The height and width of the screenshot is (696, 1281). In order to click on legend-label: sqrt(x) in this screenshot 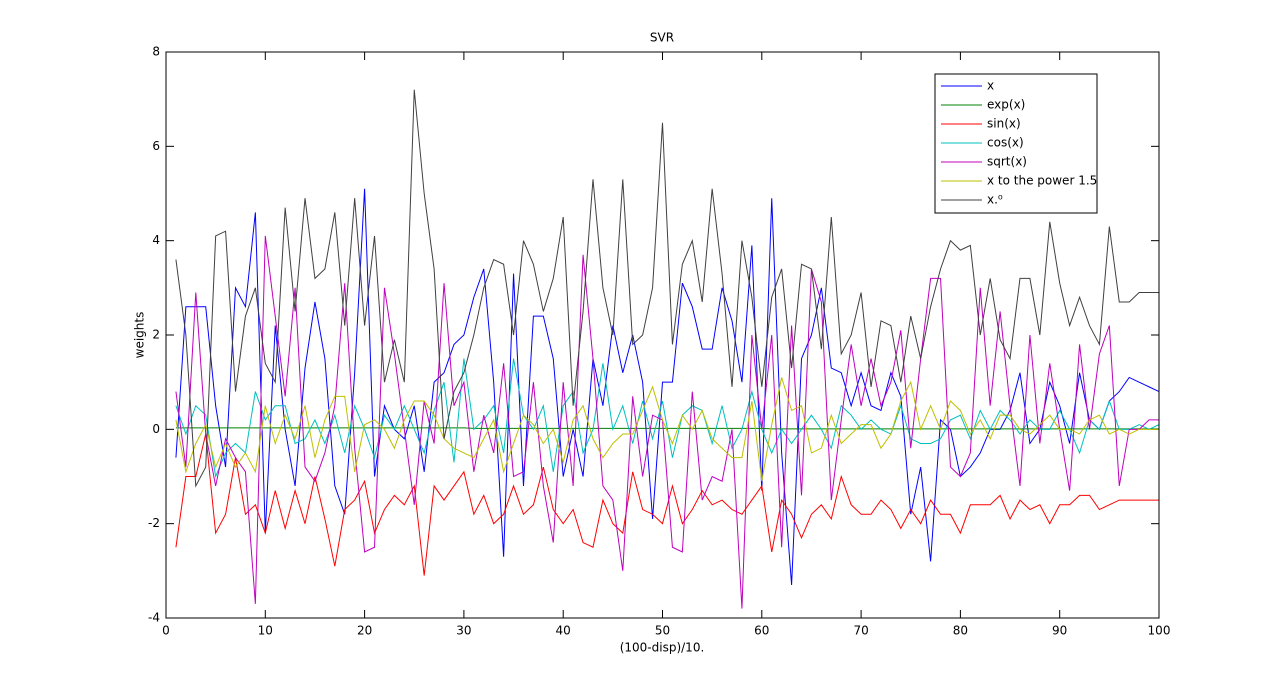, I will do `click(1007, 162)`.